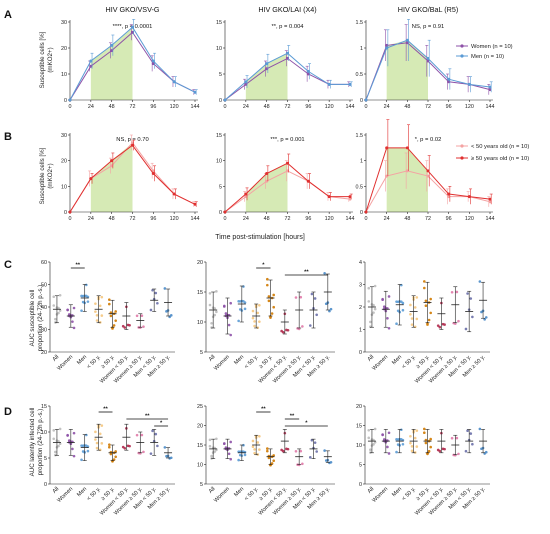 This screenshot has height=534, width=550. Describe the element at coordinates (329, 107) in the screenshot. I see `x-tick-label: 120` at that location.